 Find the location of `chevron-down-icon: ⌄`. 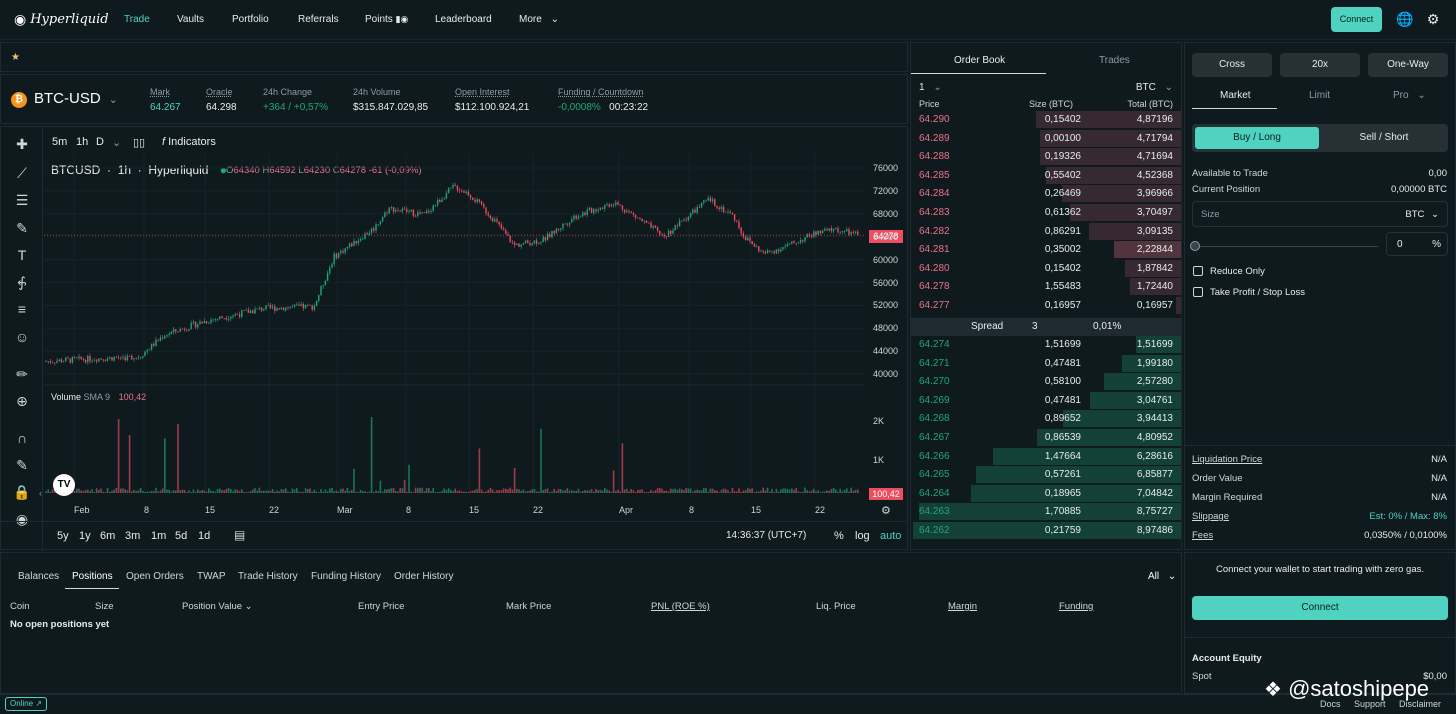

chevron-down-icon: ⌄ is located at coordinates (117, 143).